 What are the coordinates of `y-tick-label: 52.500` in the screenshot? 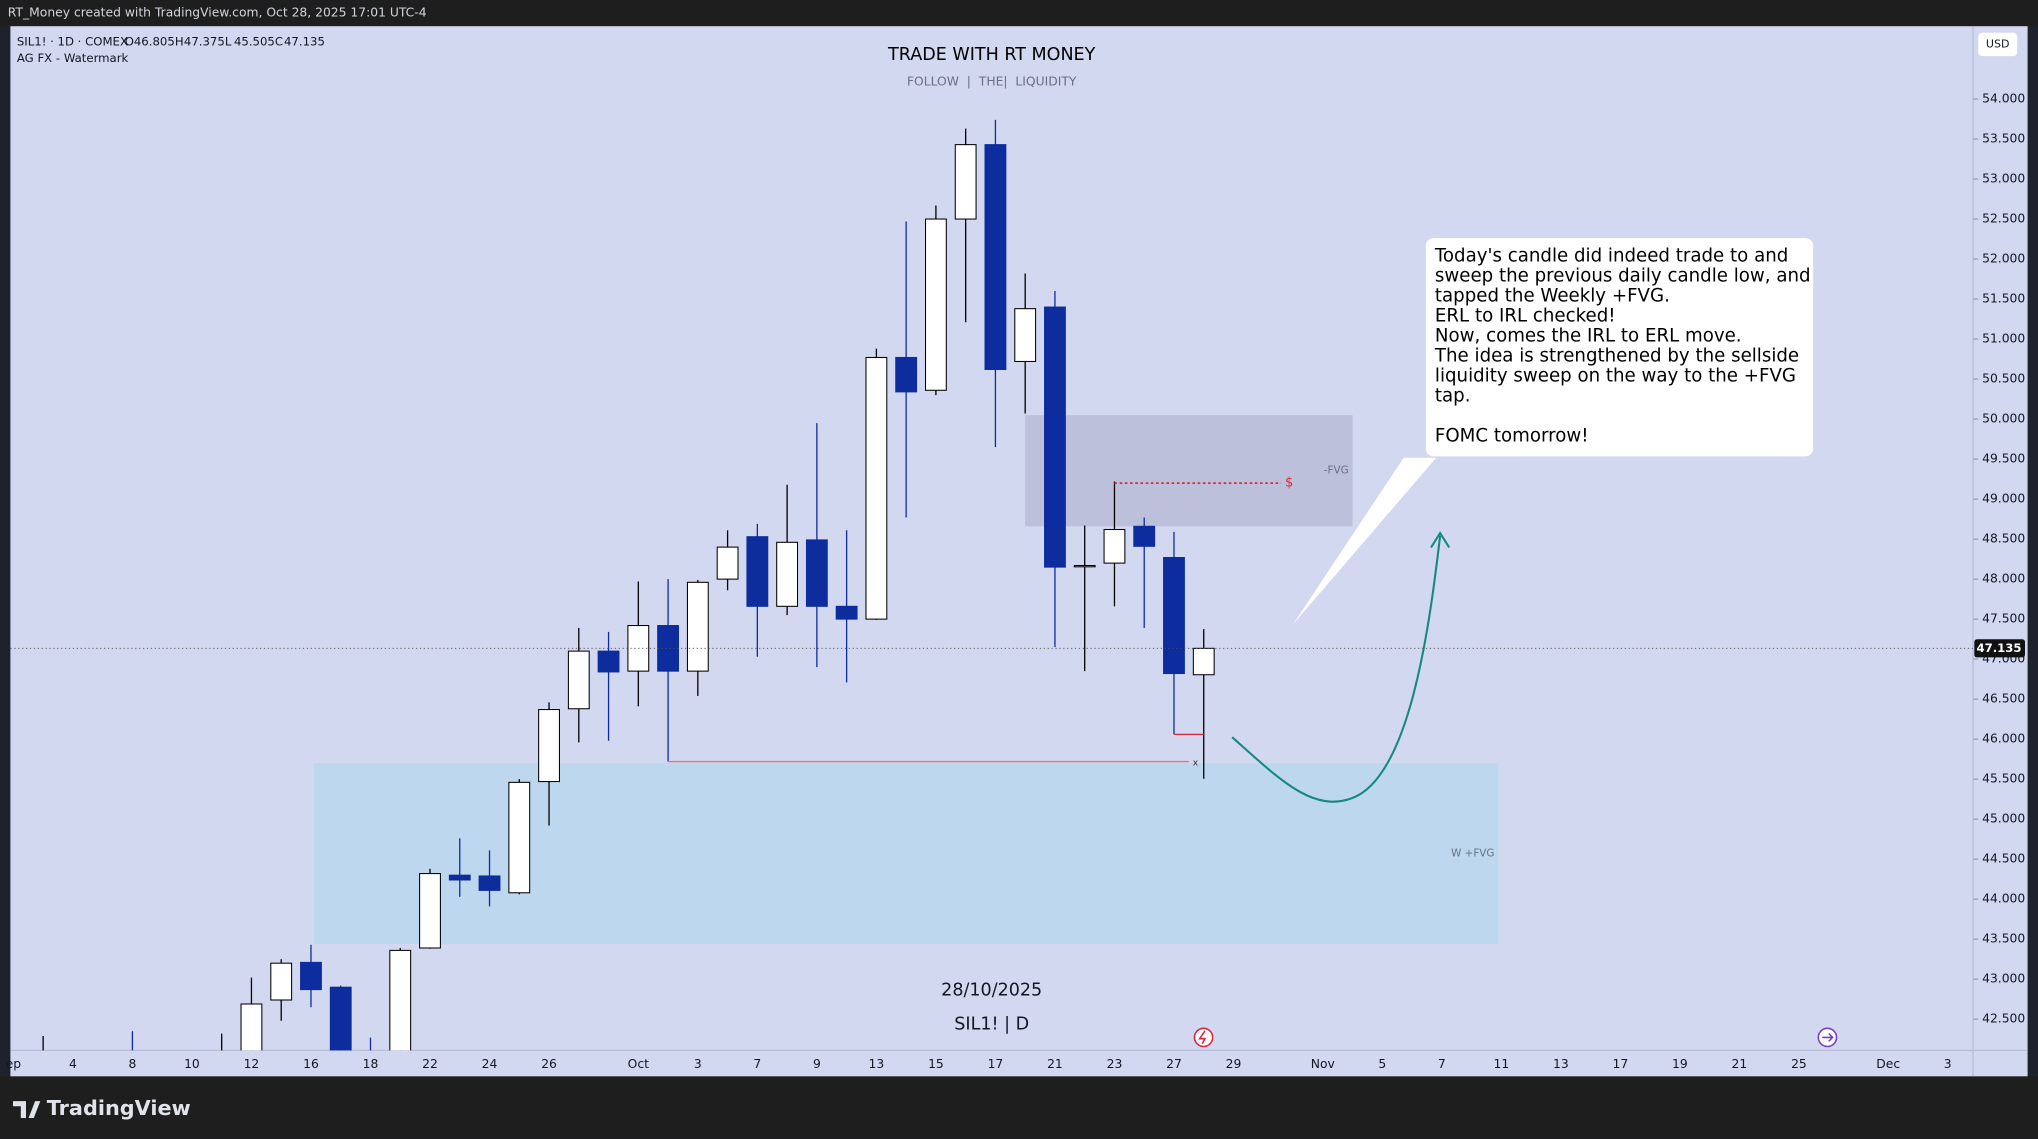 It's located at (2003, 219).